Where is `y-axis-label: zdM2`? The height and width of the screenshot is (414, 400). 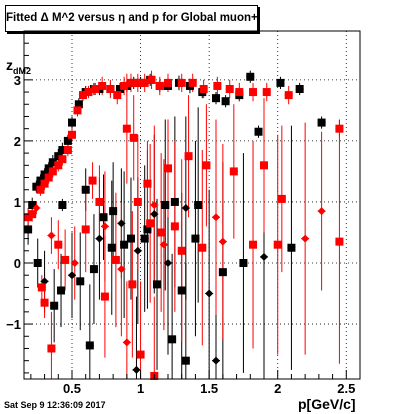 y-axis-label: zdM2 is located at coordinates (18, 66).